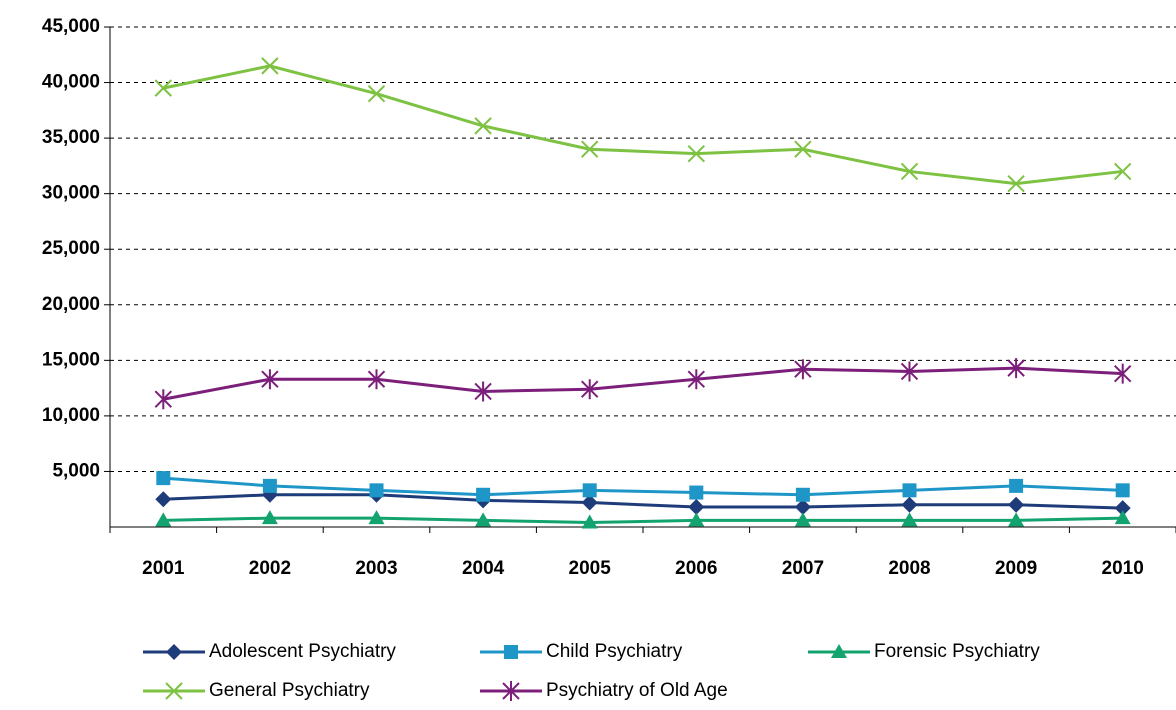  What do you see at coordinates (1123, 568) in the screenshot?
I see `x-tick-label: 2010` at bounding box center [1123, 568].